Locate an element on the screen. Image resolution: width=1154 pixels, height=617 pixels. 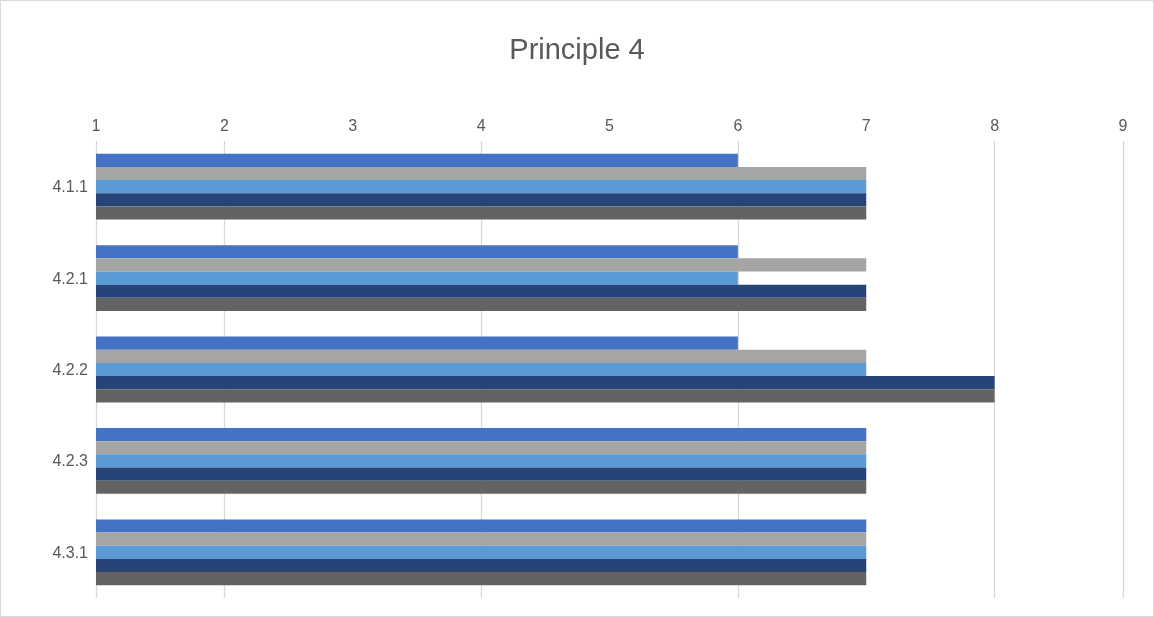
x-tick-label: 5 is located at coordinates (610, 125).